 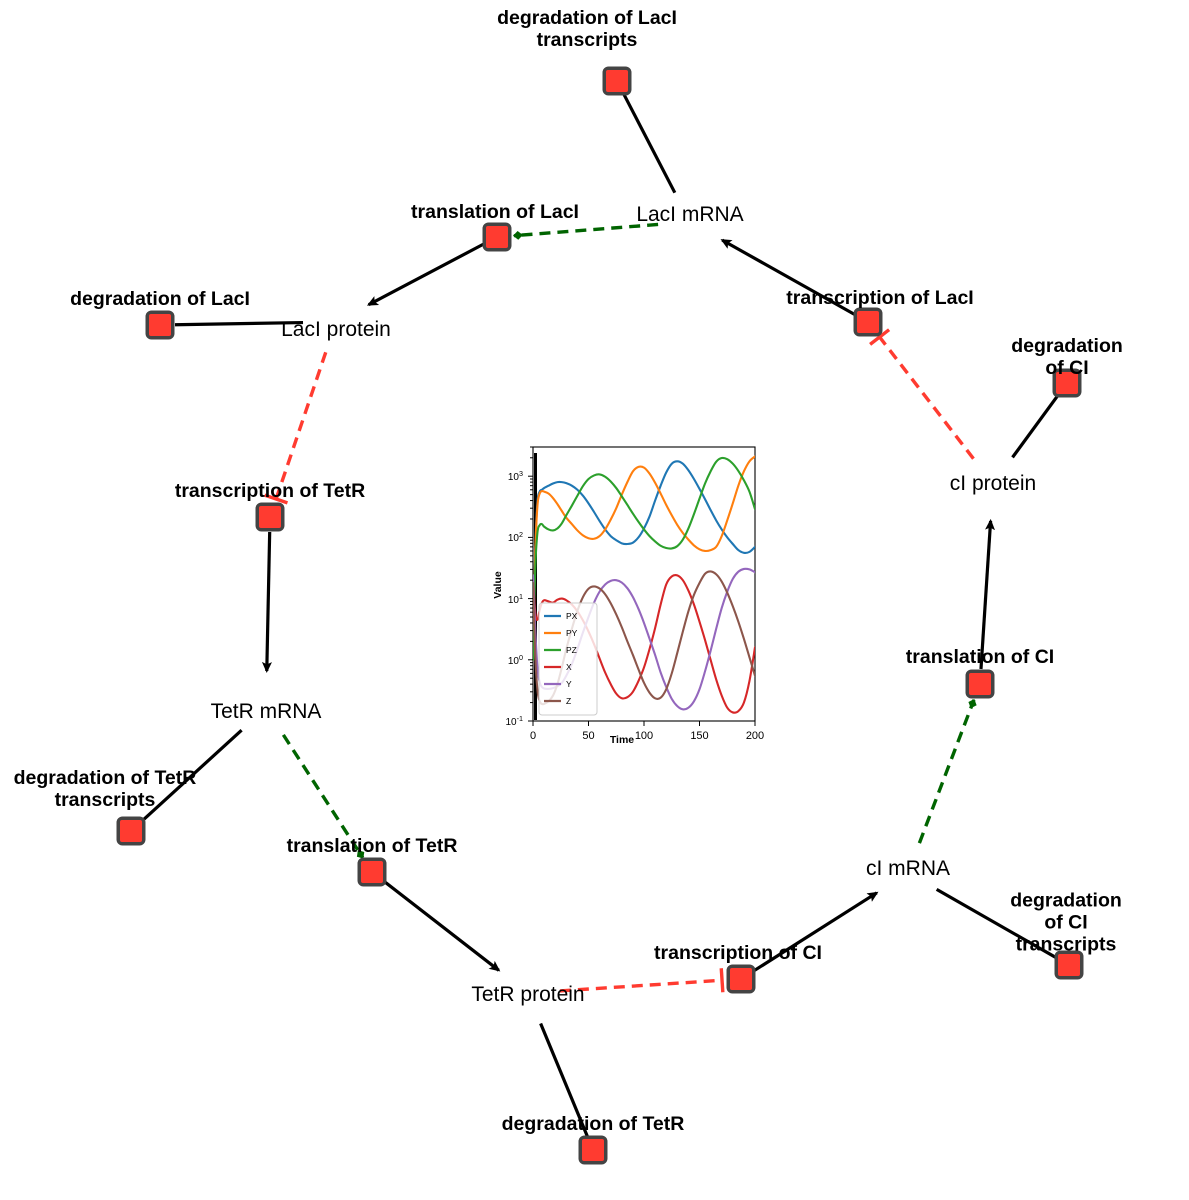 I want to click on reaction-node-transcr_tetr, so click(x=270, y=517).